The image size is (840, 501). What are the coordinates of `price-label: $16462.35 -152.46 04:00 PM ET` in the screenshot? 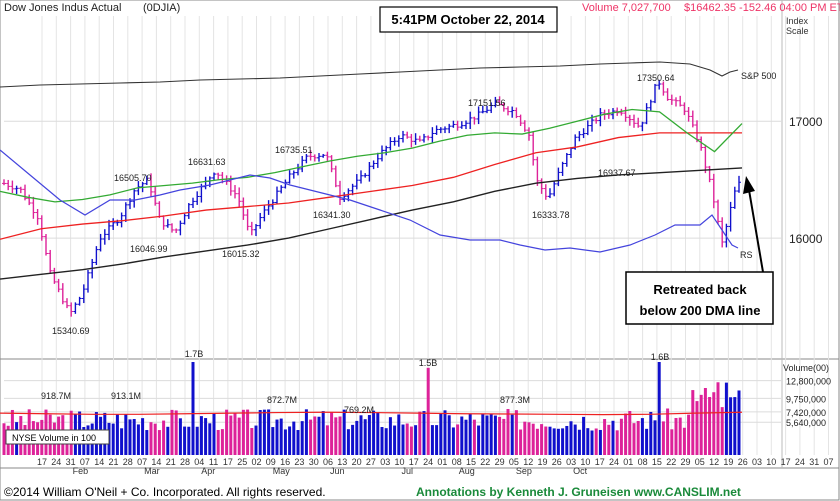 It's located at (762, 8).